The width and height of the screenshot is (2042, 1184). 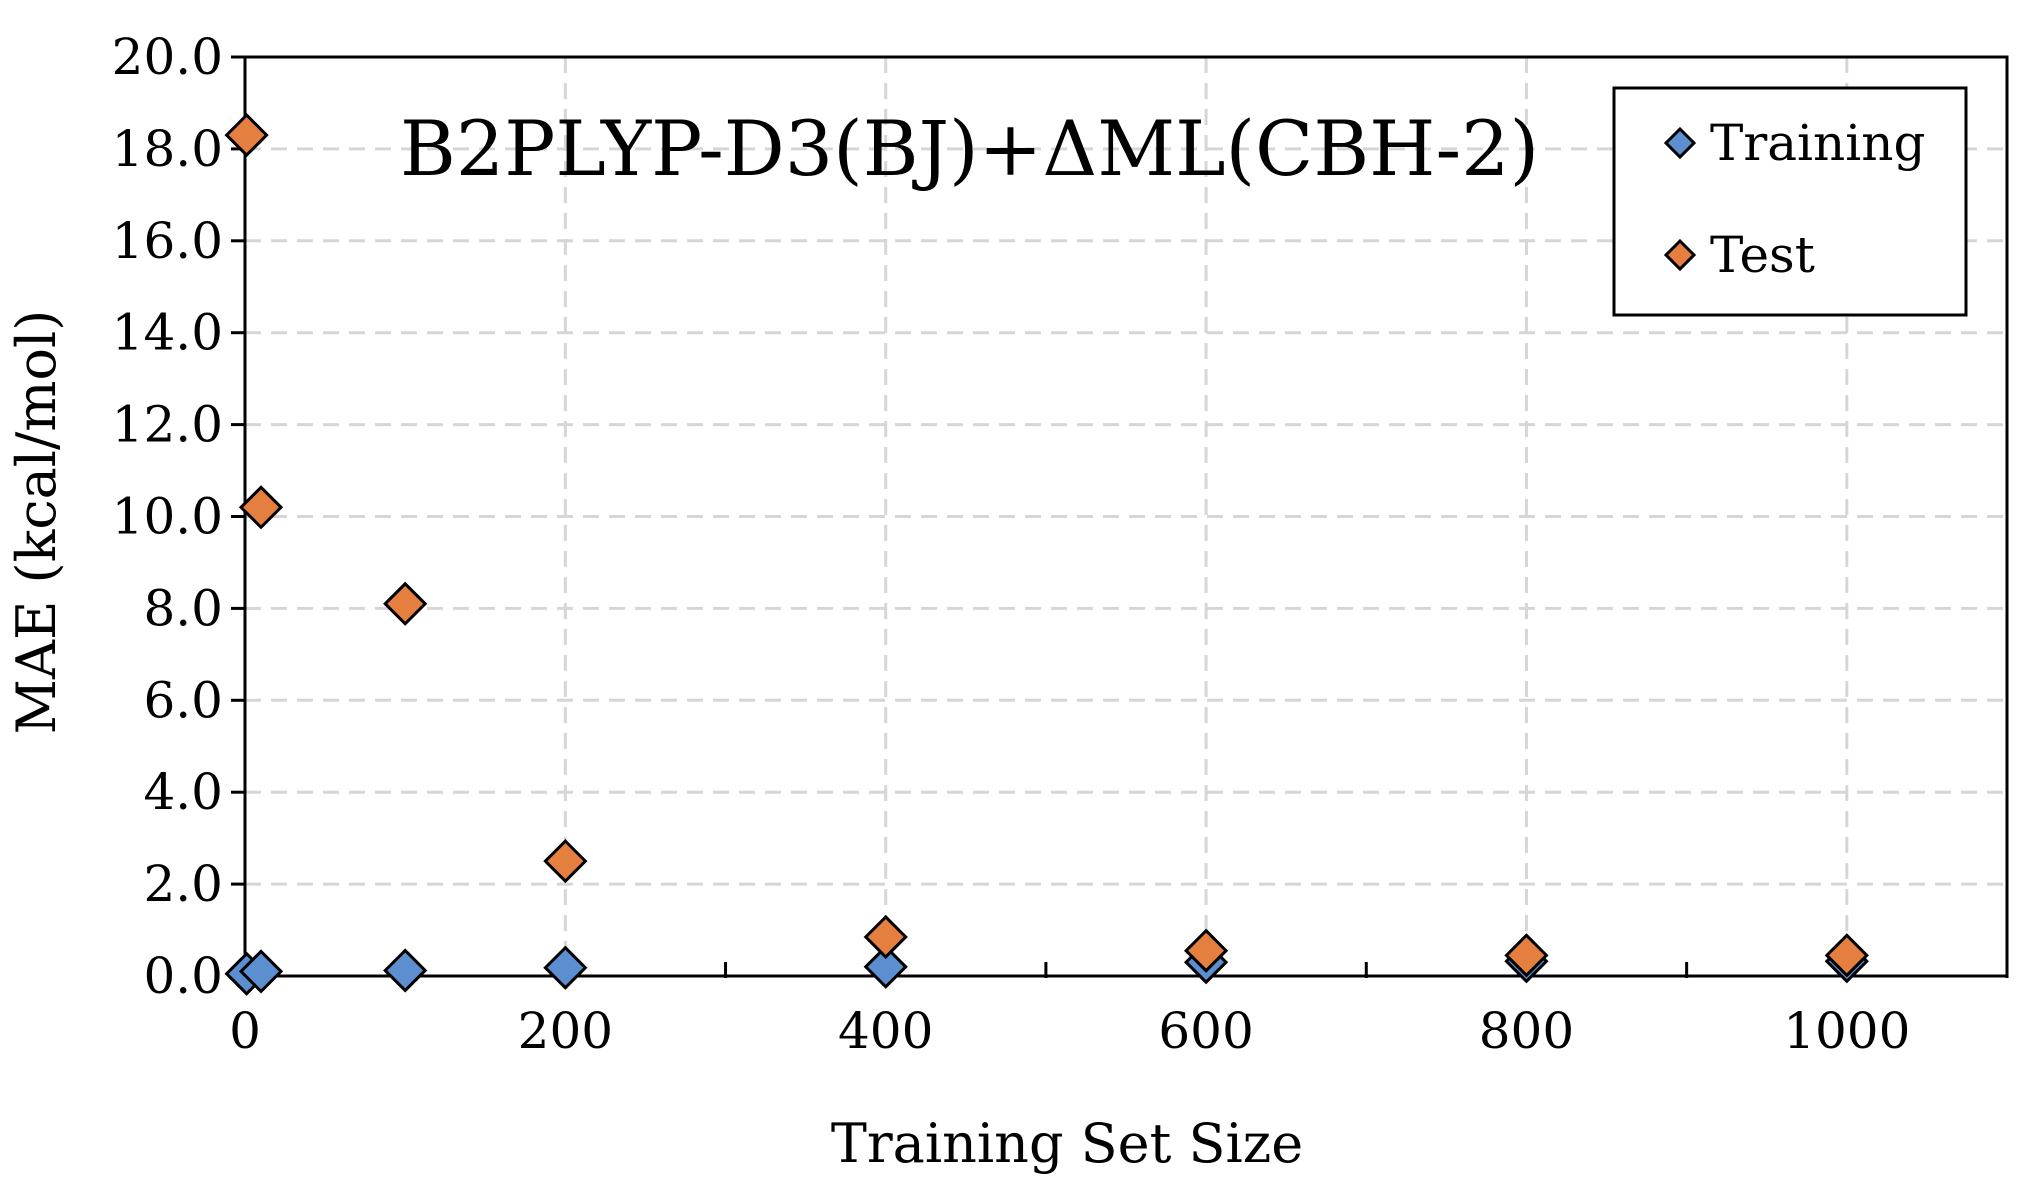 What do you see at coordinates (1794, 199) in the screenshot?
I see `legend-entries: Training Test` at bounding box center [1794, 199].